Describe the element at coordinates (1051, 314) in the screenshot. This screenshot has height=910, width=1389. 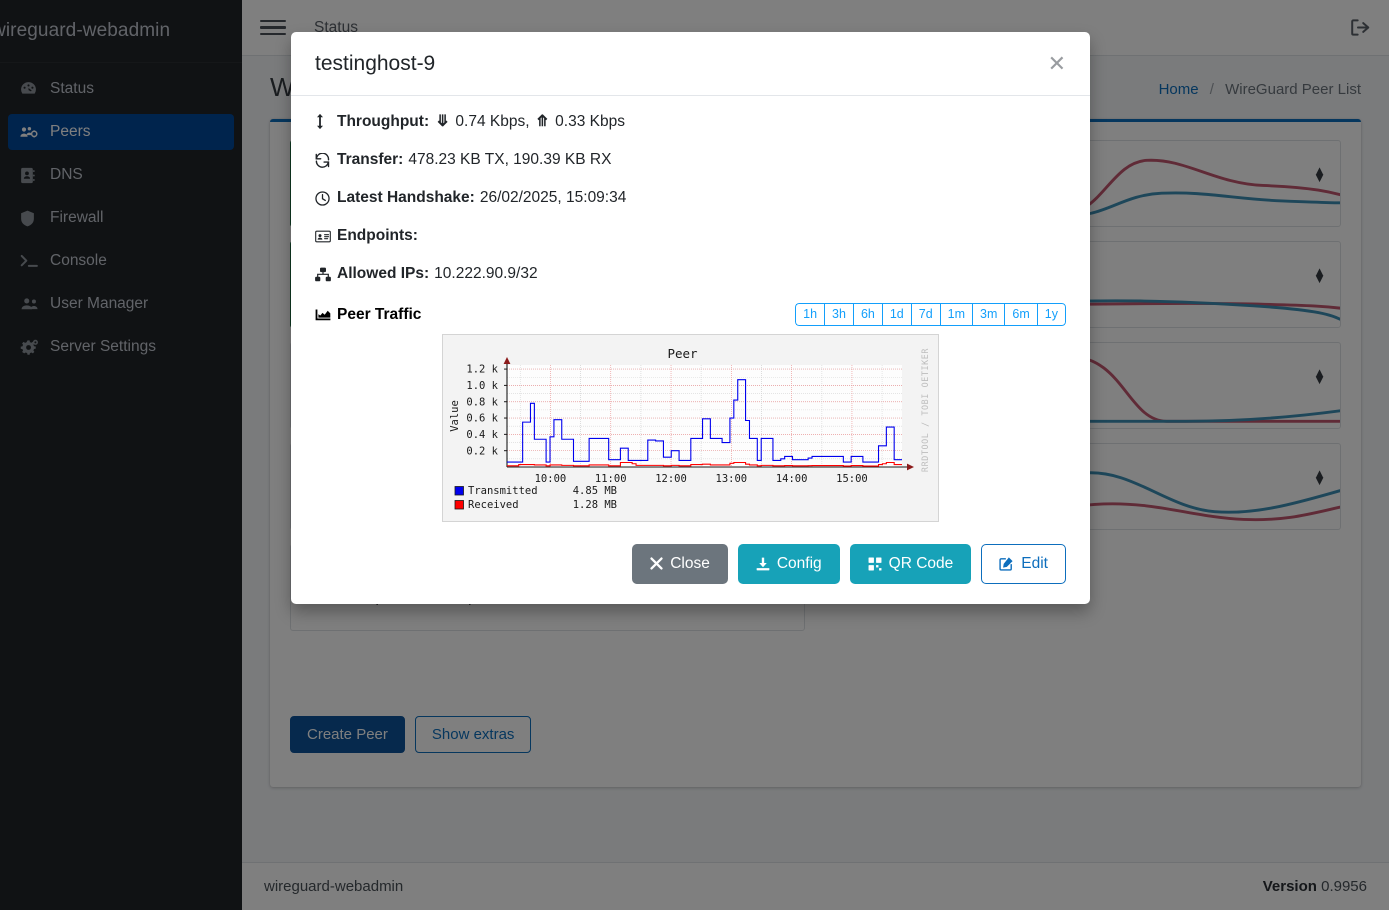
I see `range-button-1y: 1y` at that location.